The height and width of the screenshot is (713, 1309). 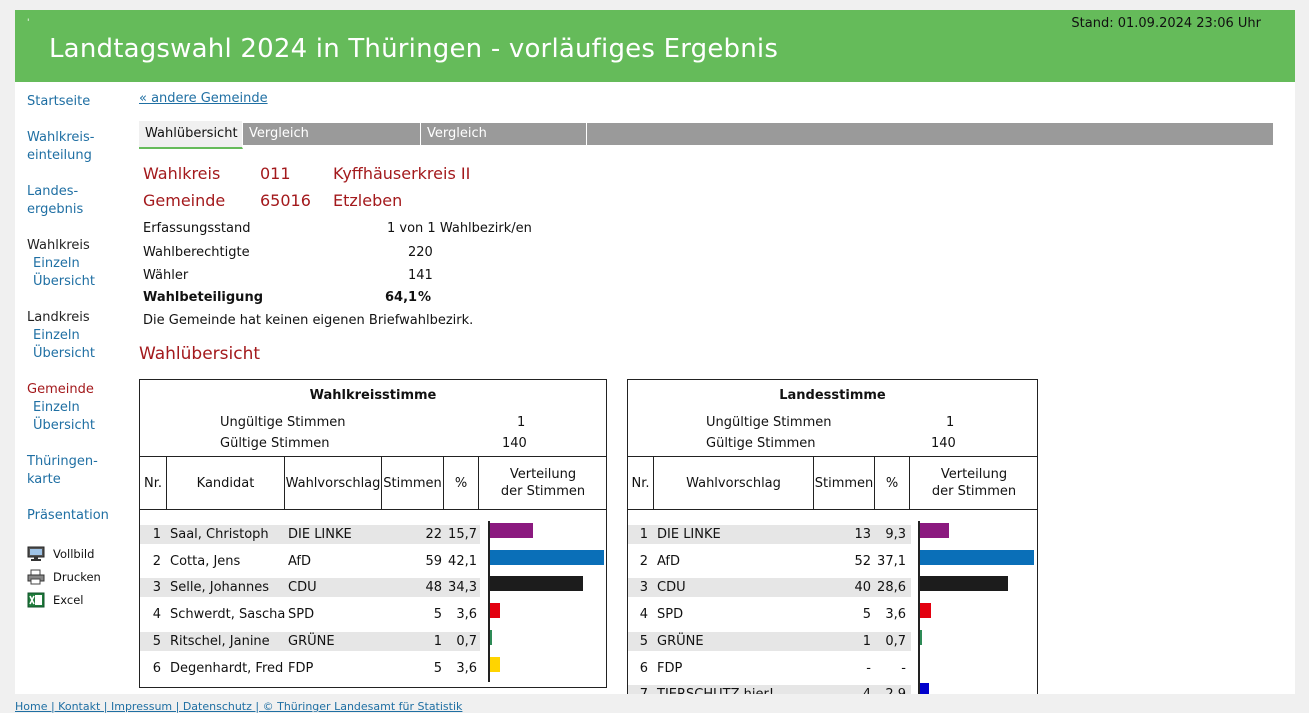 What do you see at coordinates (769, 534) in the screenshot?
I see `ls-row: 1 DIE LINKE 13 9,3` at bounding box center [769, 534].